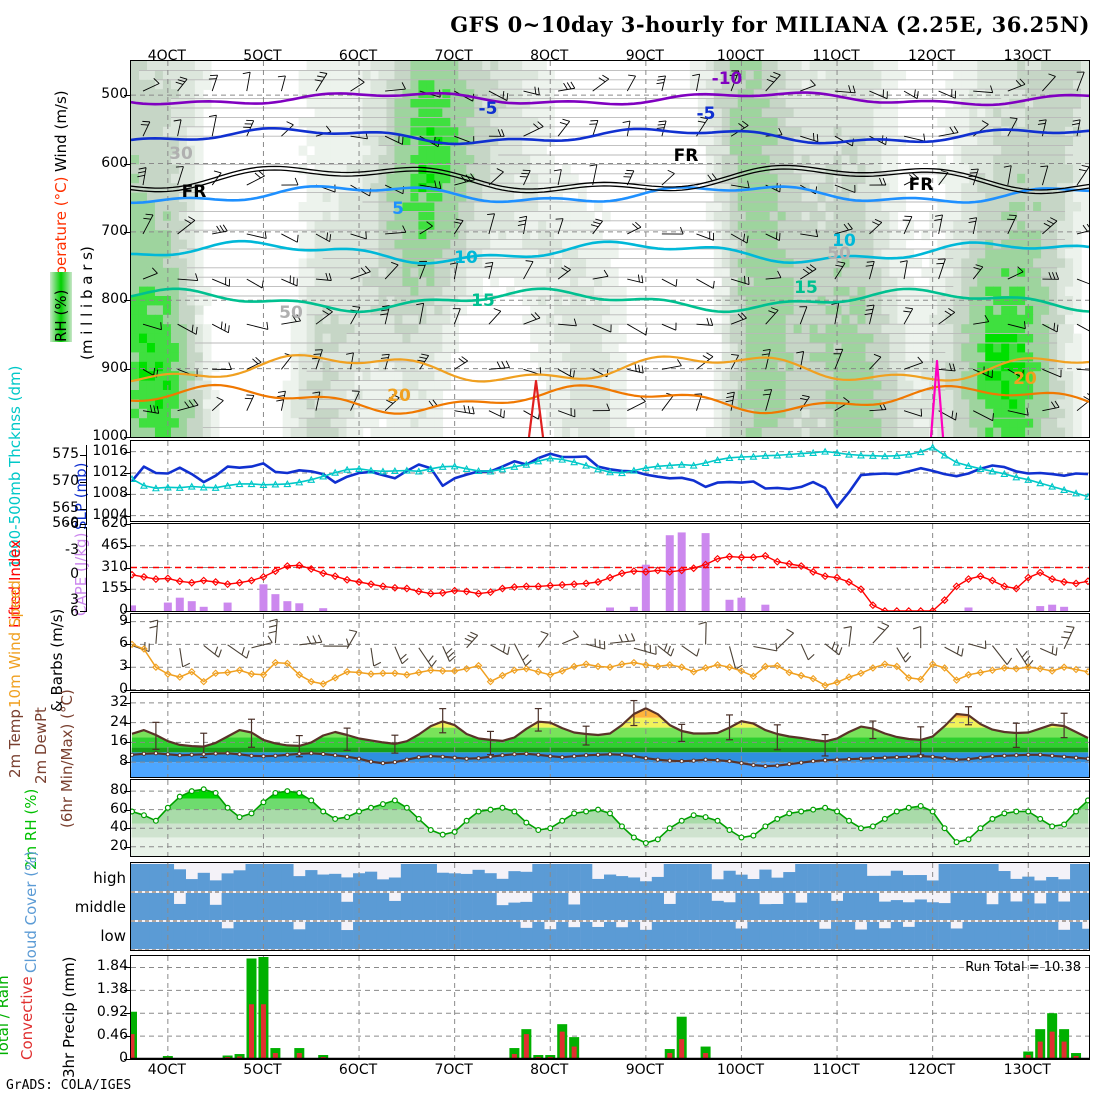  Describe the element at coordinates (69, 1085) in the screenshot. I see `footer-credit: GrADS: COLA/IGES` at that location.